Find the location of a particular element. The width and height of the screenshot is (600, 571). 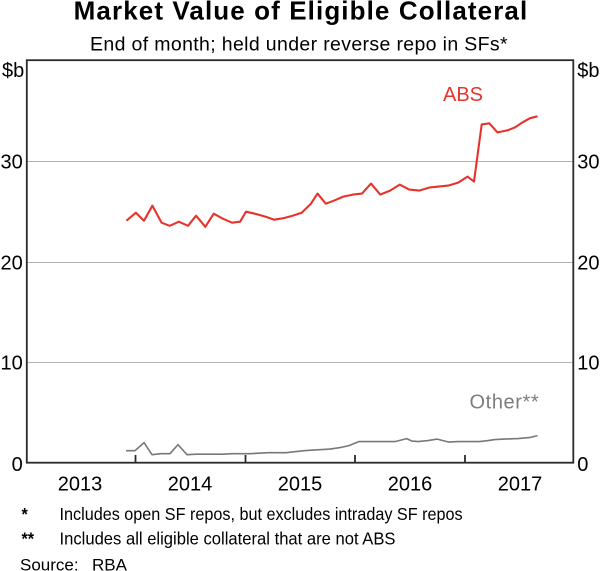

svg-text: 2015 is located at coordinates (300, 485).